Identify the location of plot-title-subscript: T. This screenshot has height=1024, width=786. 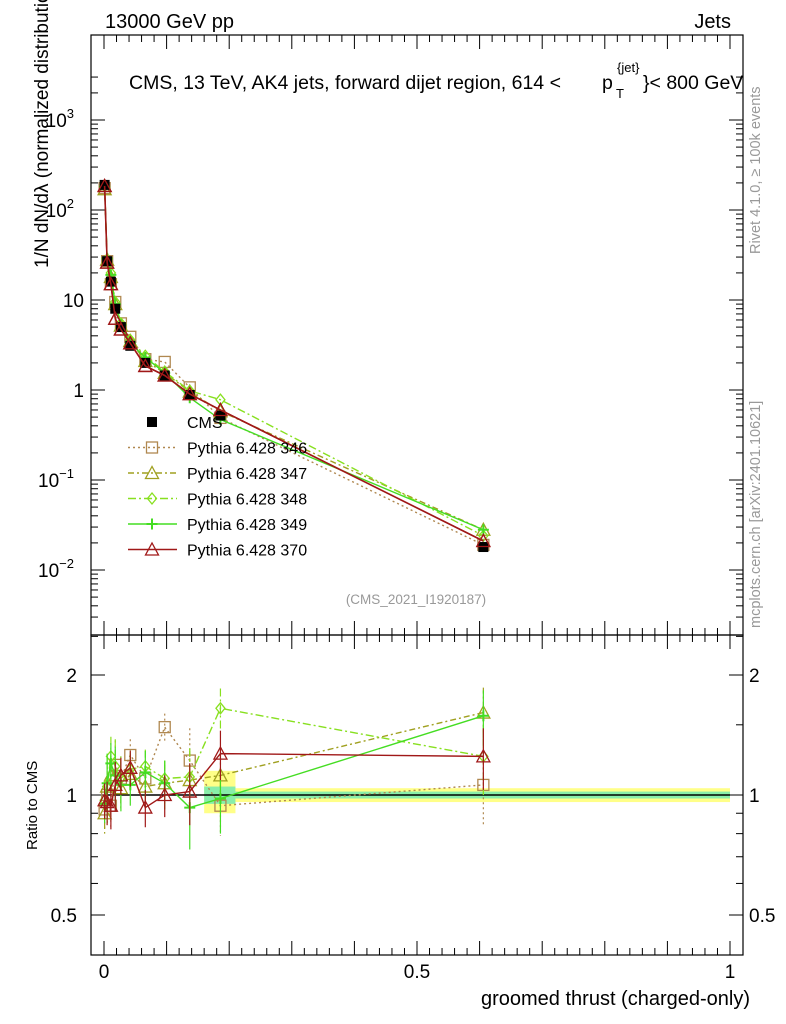
(620, 93).